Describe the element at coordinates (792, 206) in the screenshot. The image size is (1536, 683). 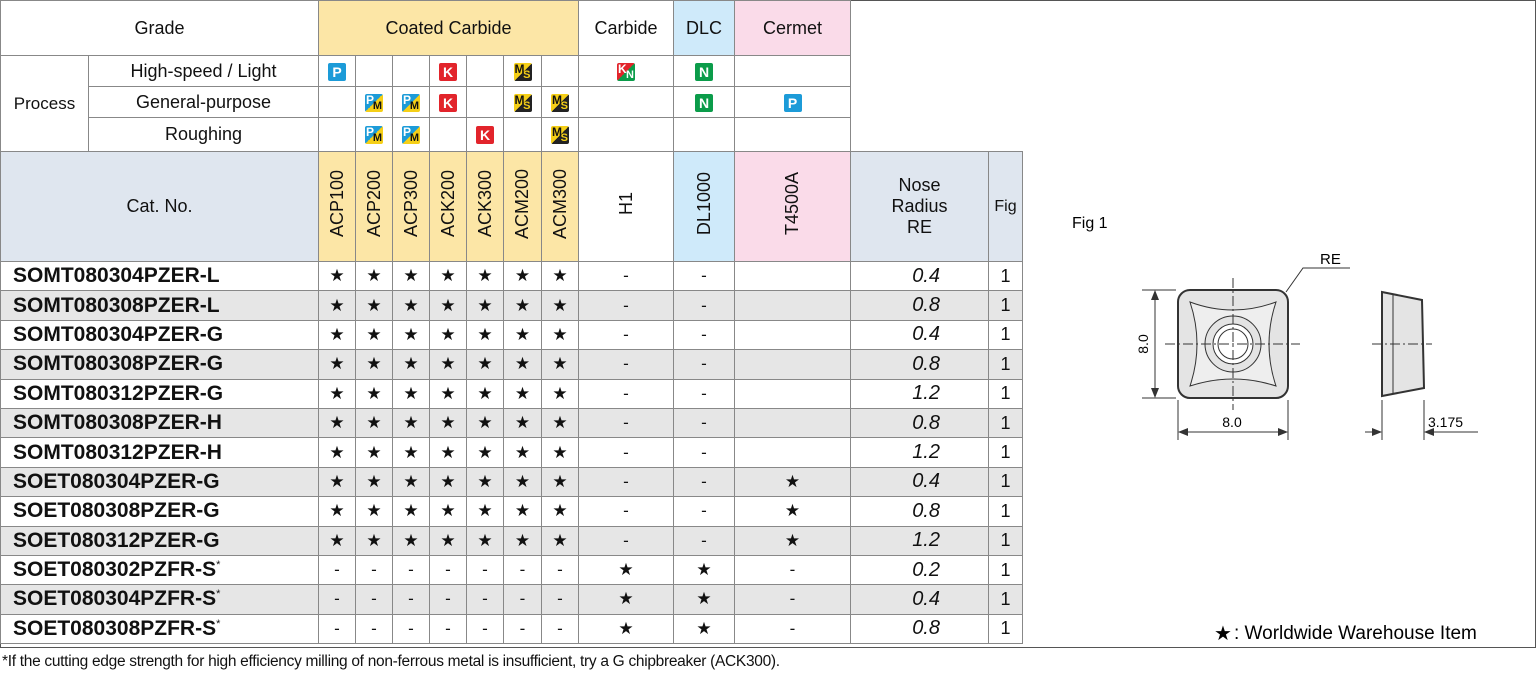
I see `grade-name: T4500A` at that location.